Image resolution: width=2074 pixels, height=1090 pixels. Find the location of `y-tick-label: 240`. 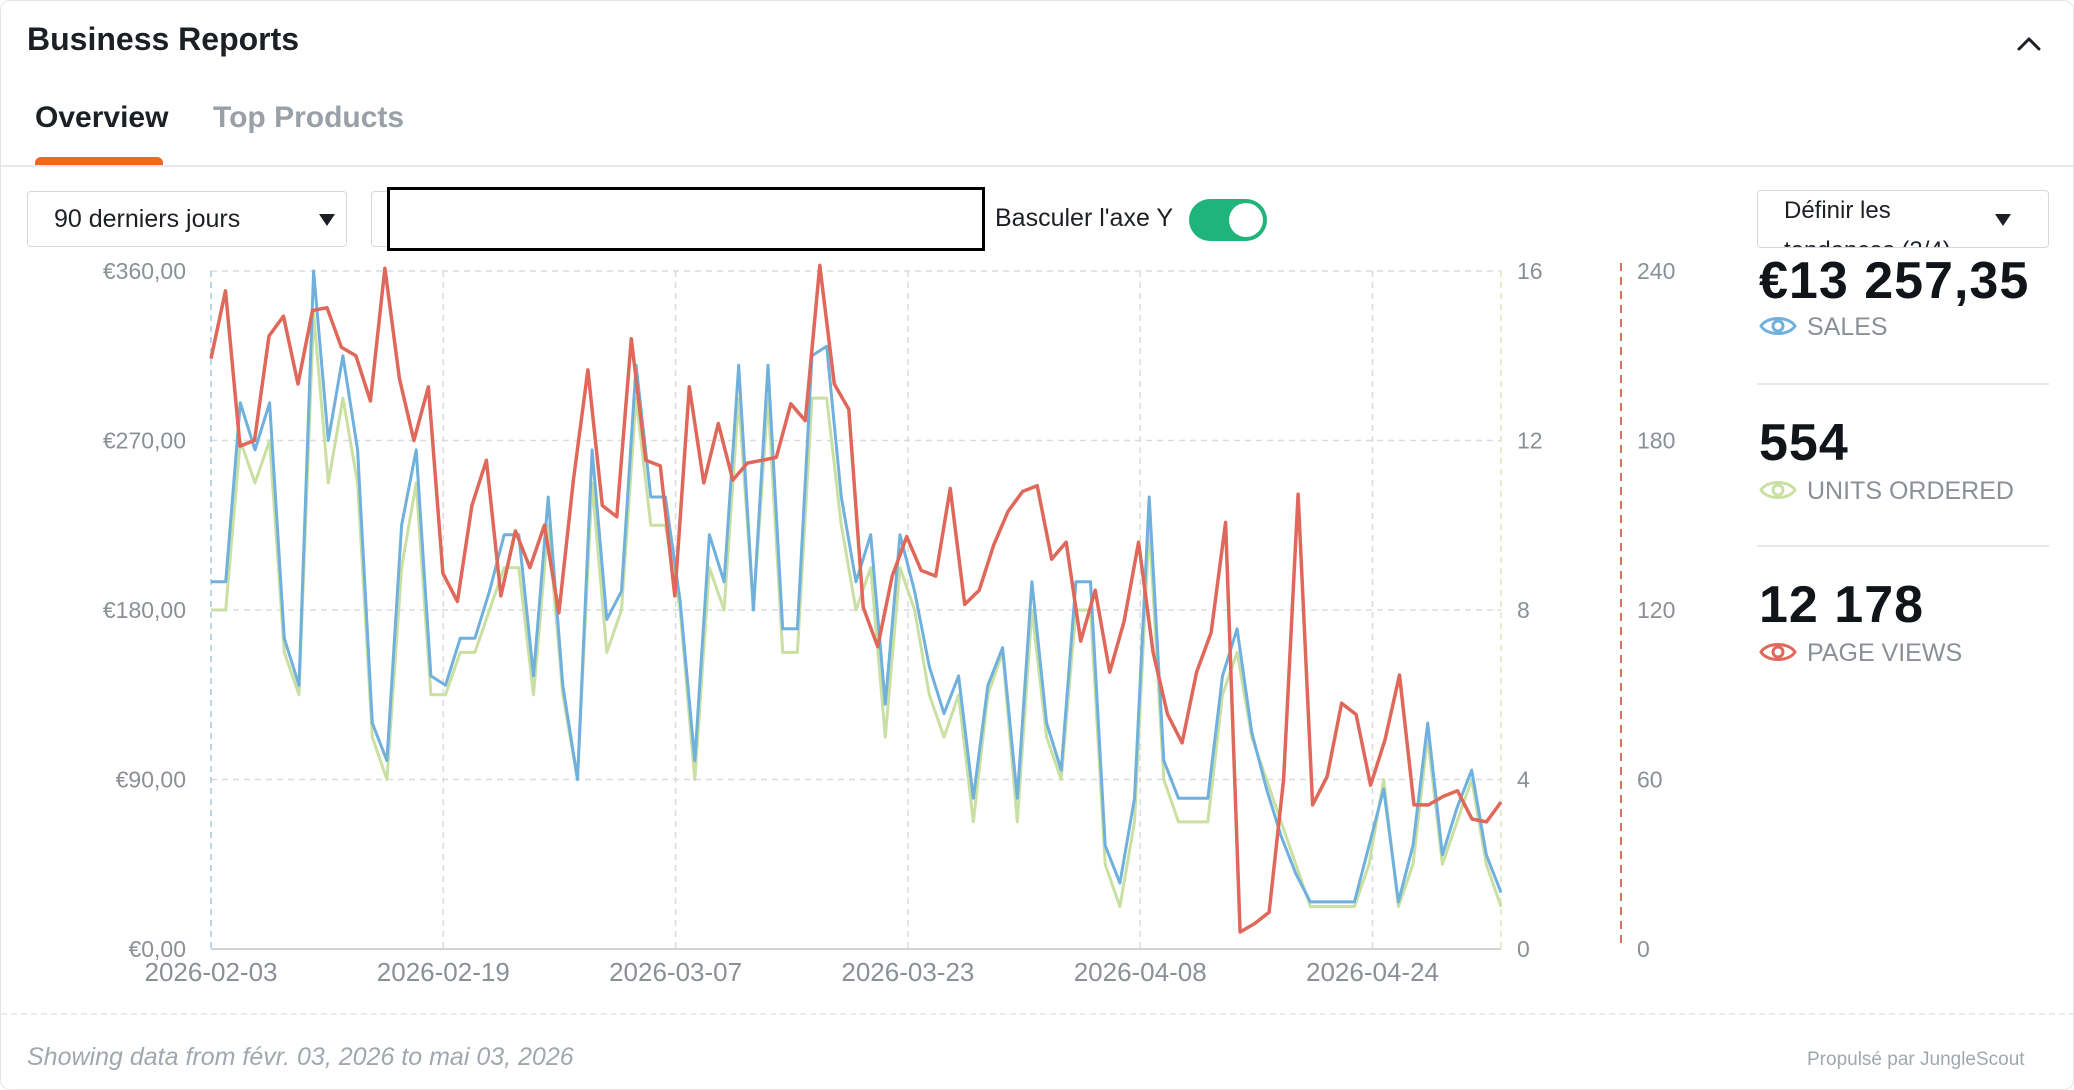

y-tick-label: 240 is located at coordinates (1656, 271).